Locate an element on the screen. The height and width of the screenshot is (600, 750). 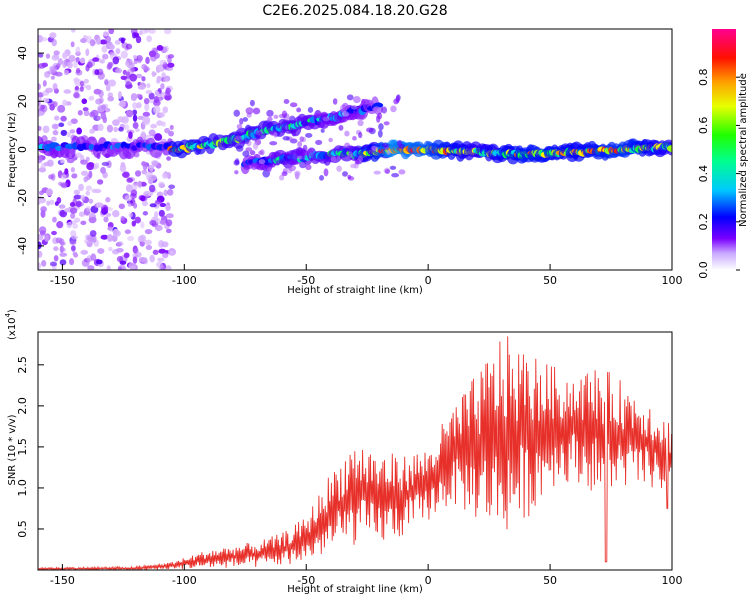
colorbar-tick-label: 0.6 is located at coordinates (703, 125).